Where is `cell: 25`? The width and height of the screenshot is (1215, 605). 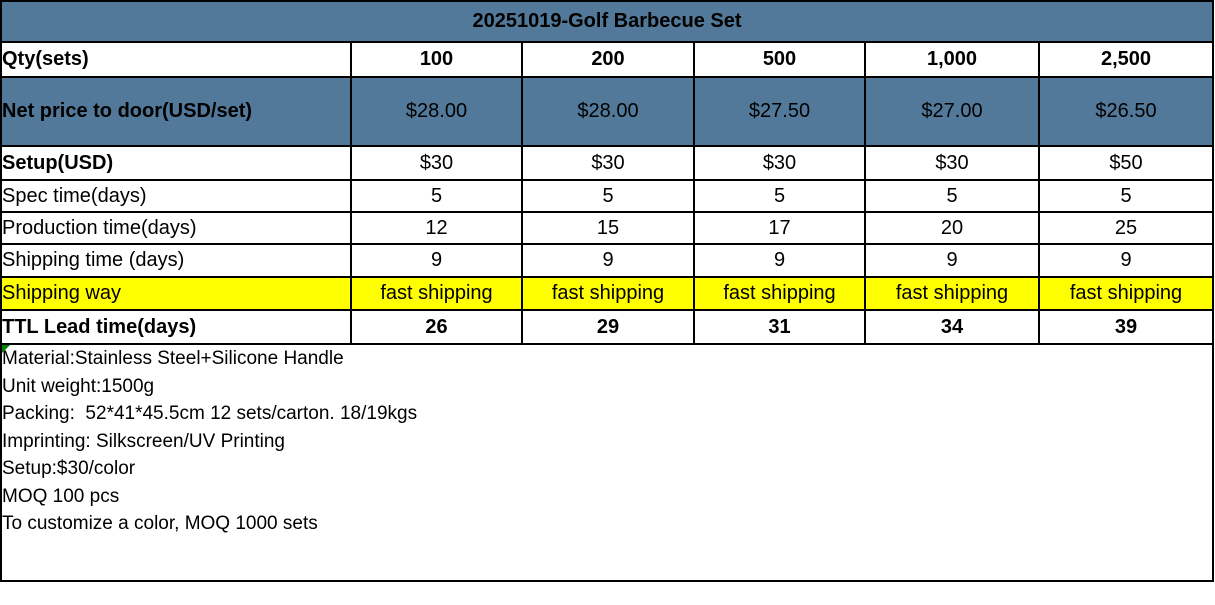 cell: 25 is located at coordinates (1126, 228).